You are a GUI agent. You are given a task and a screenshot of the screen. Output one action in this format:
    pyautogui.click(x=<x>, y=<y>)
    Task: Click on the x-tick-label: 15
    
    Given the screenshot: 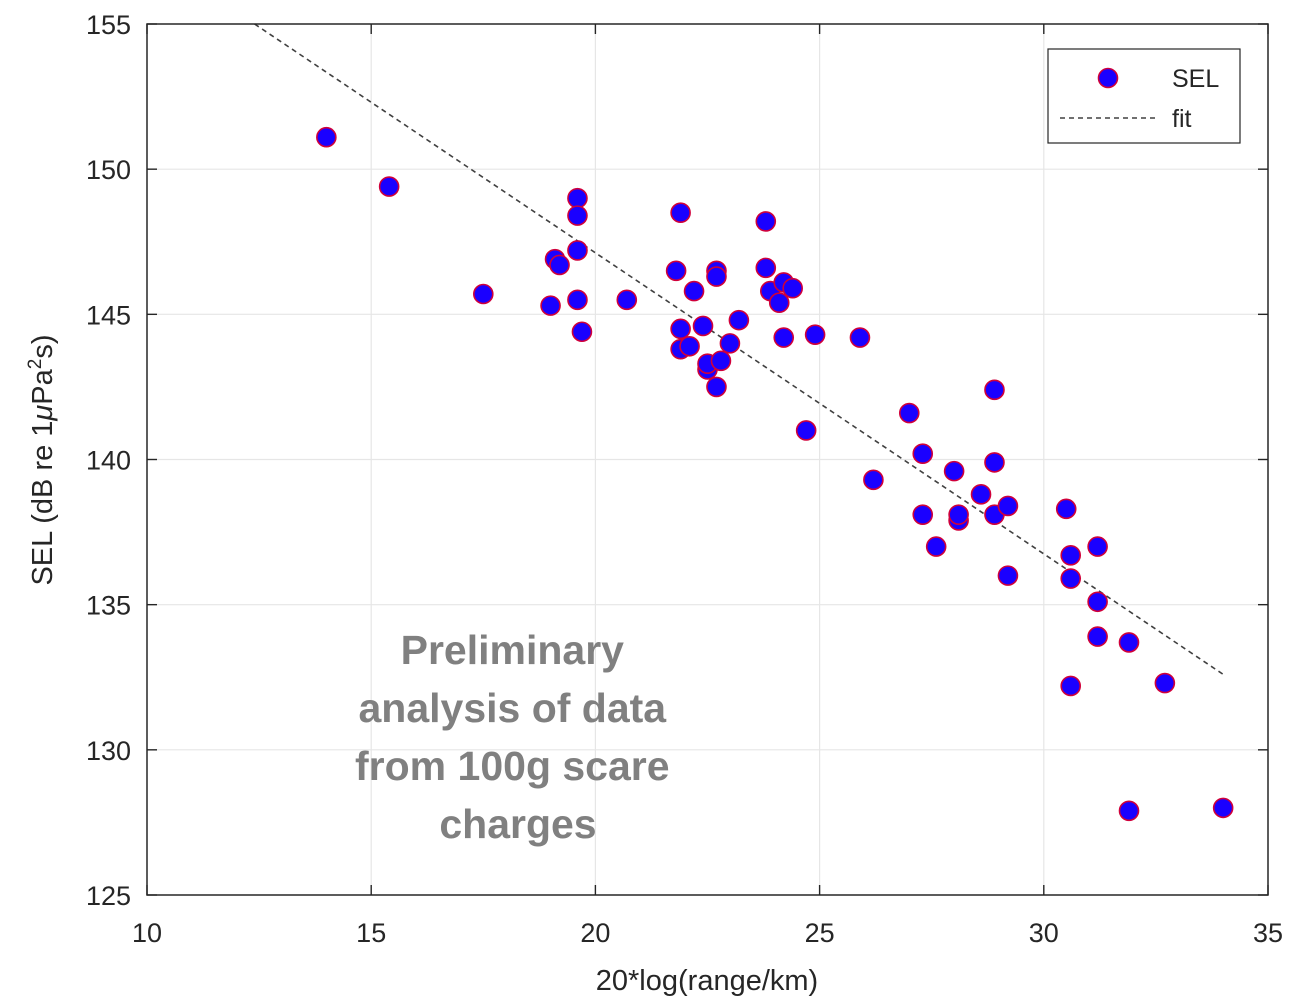 What is the action you would take?
    pyautogui.click(x=371, y=933)
    